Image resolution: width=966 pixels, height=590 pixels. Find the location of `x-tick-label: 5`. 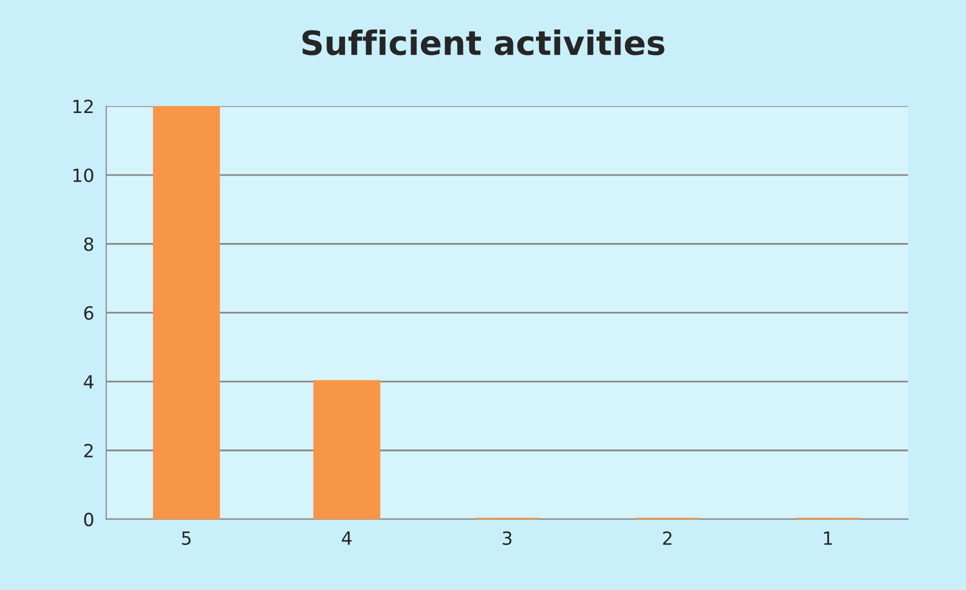

x-tick-label: 5 is located at coordinates (186, 538).